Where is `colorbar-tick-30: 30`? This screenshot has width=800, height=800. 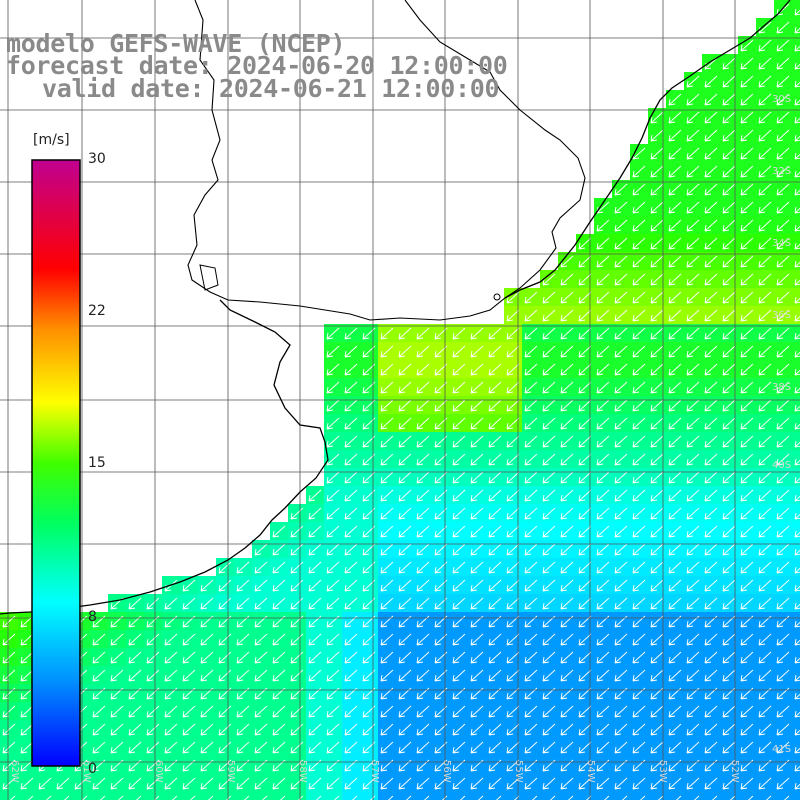
colorbar-tick-30: 30 is located at coordinates (97, 159).